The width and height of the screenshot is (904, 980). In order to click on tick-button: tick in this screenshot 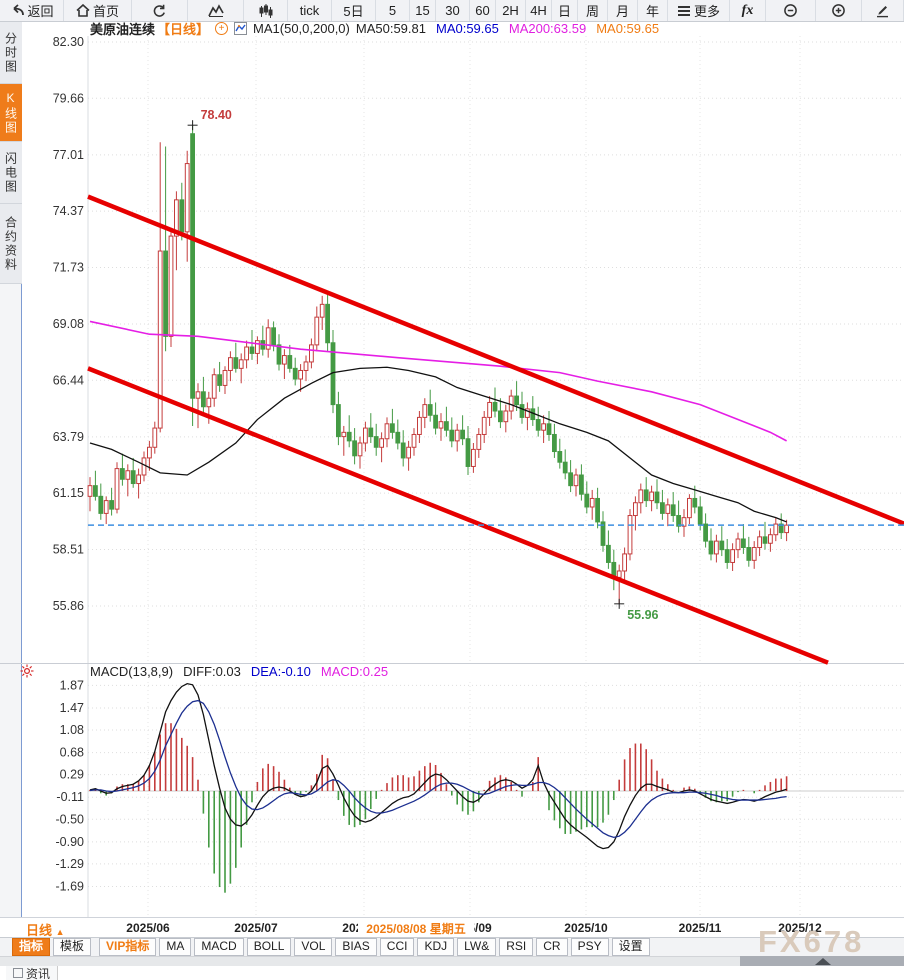, I will do `click(310, 10)`.